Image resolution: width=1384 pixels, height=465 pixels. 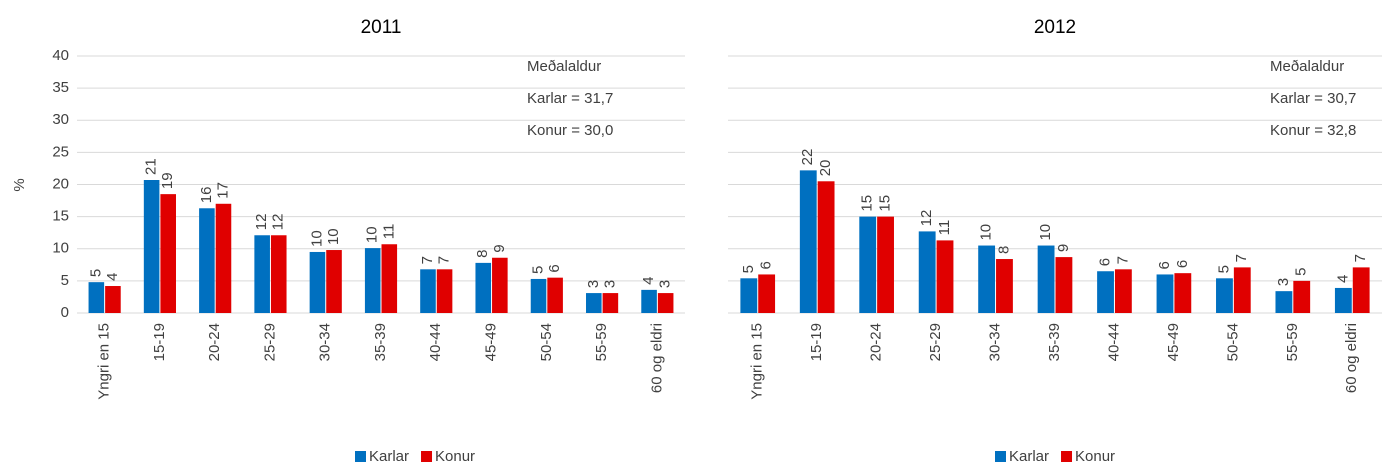 What do you see at coordinates (60, 119) in the screenshot?
I see `y-tick-label: 30` at bounding box center [60, 119].